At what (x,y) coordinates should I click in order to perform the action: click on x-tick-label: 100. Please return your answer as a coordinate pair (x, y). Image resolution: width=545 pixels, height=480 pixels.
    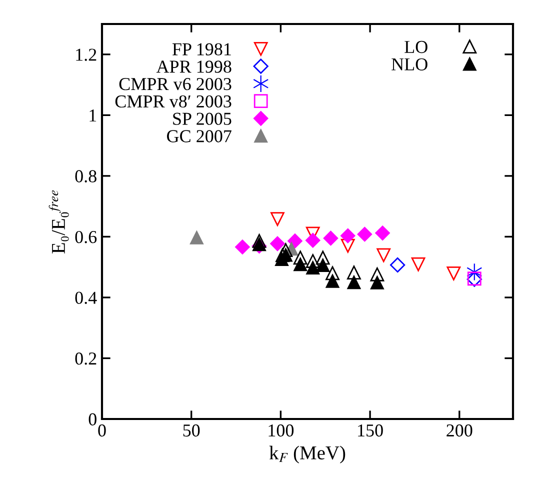
    Looking at the image, I should click on (281, 430).